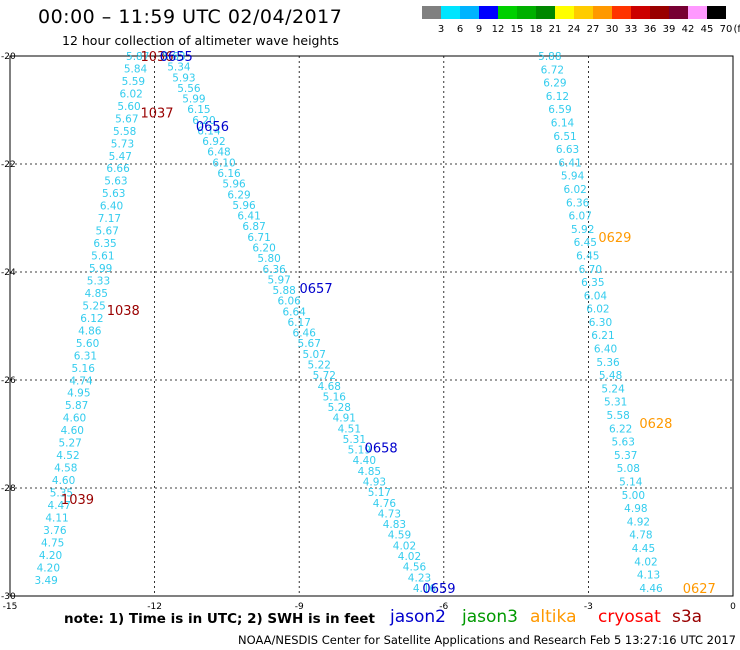  Describe the element at coordinates (707, 29) in the screenshot. I see `scale-label: 45` at that location.